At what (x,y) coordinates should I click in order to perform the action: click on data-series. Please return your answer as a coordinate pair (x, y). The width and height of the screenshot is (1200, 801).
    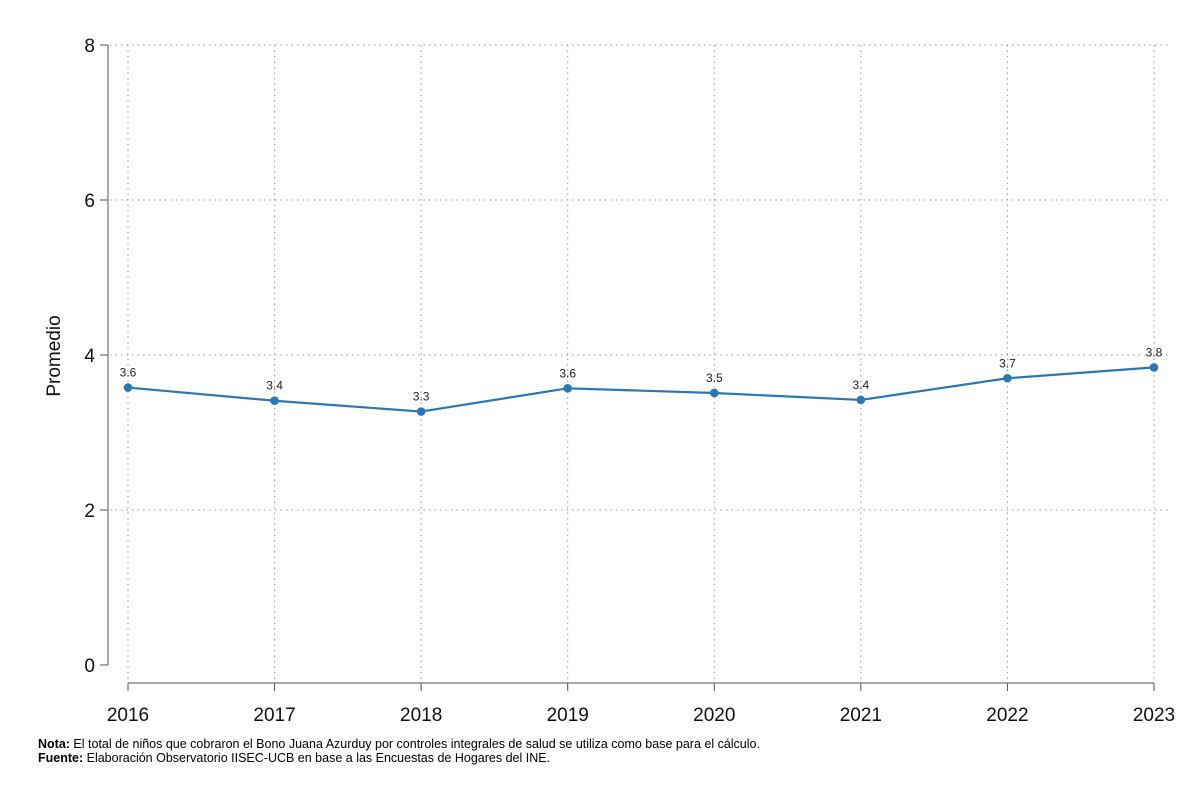
    Looking at the image, I should click on (641, 389).